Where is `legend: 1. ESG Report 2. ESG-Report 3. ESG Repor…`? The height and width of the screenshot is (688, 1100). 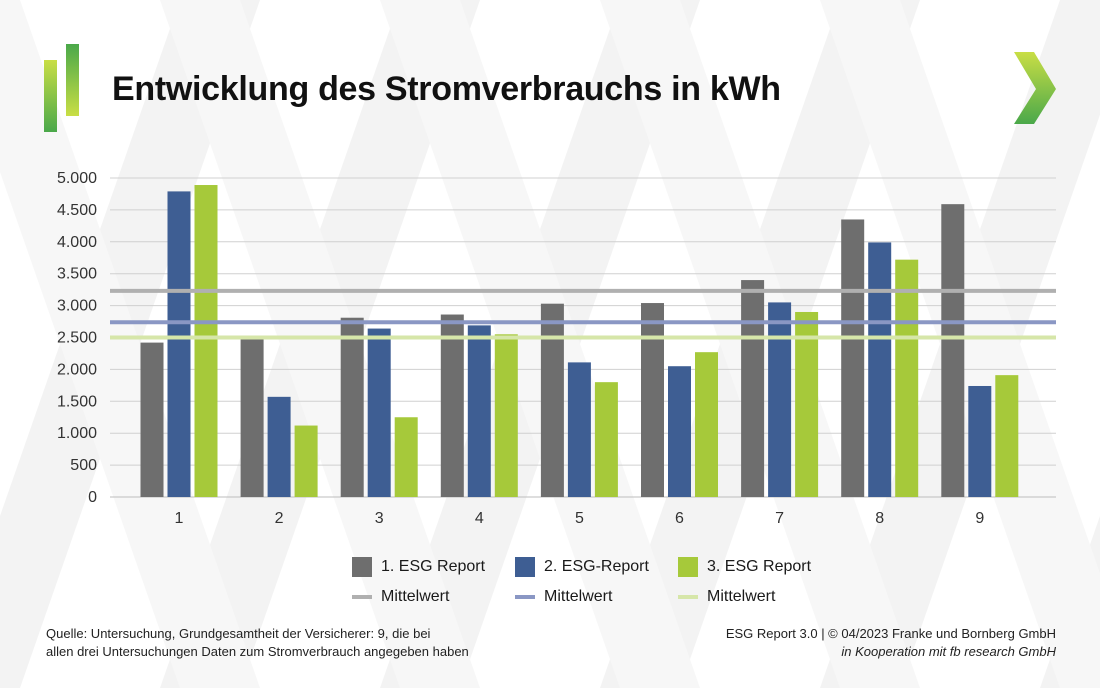
legend: 1. ESG Report 2. ESG-Report 3. ESG Repor… is located at coordinates (612, 582).